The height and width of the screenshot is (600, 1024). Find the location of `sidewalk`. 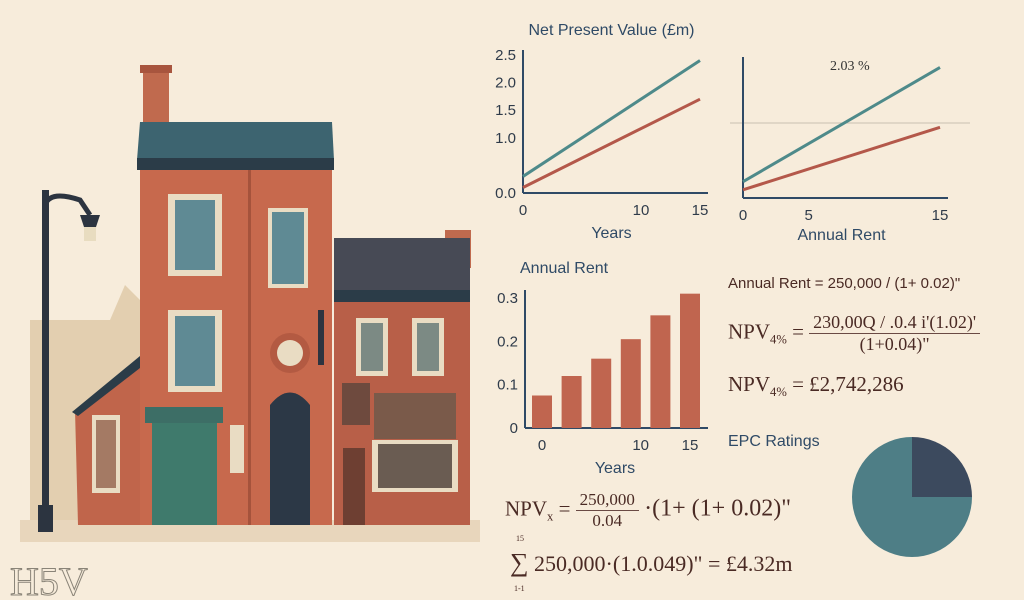

sidewalk is located at coordinates (250, 531).